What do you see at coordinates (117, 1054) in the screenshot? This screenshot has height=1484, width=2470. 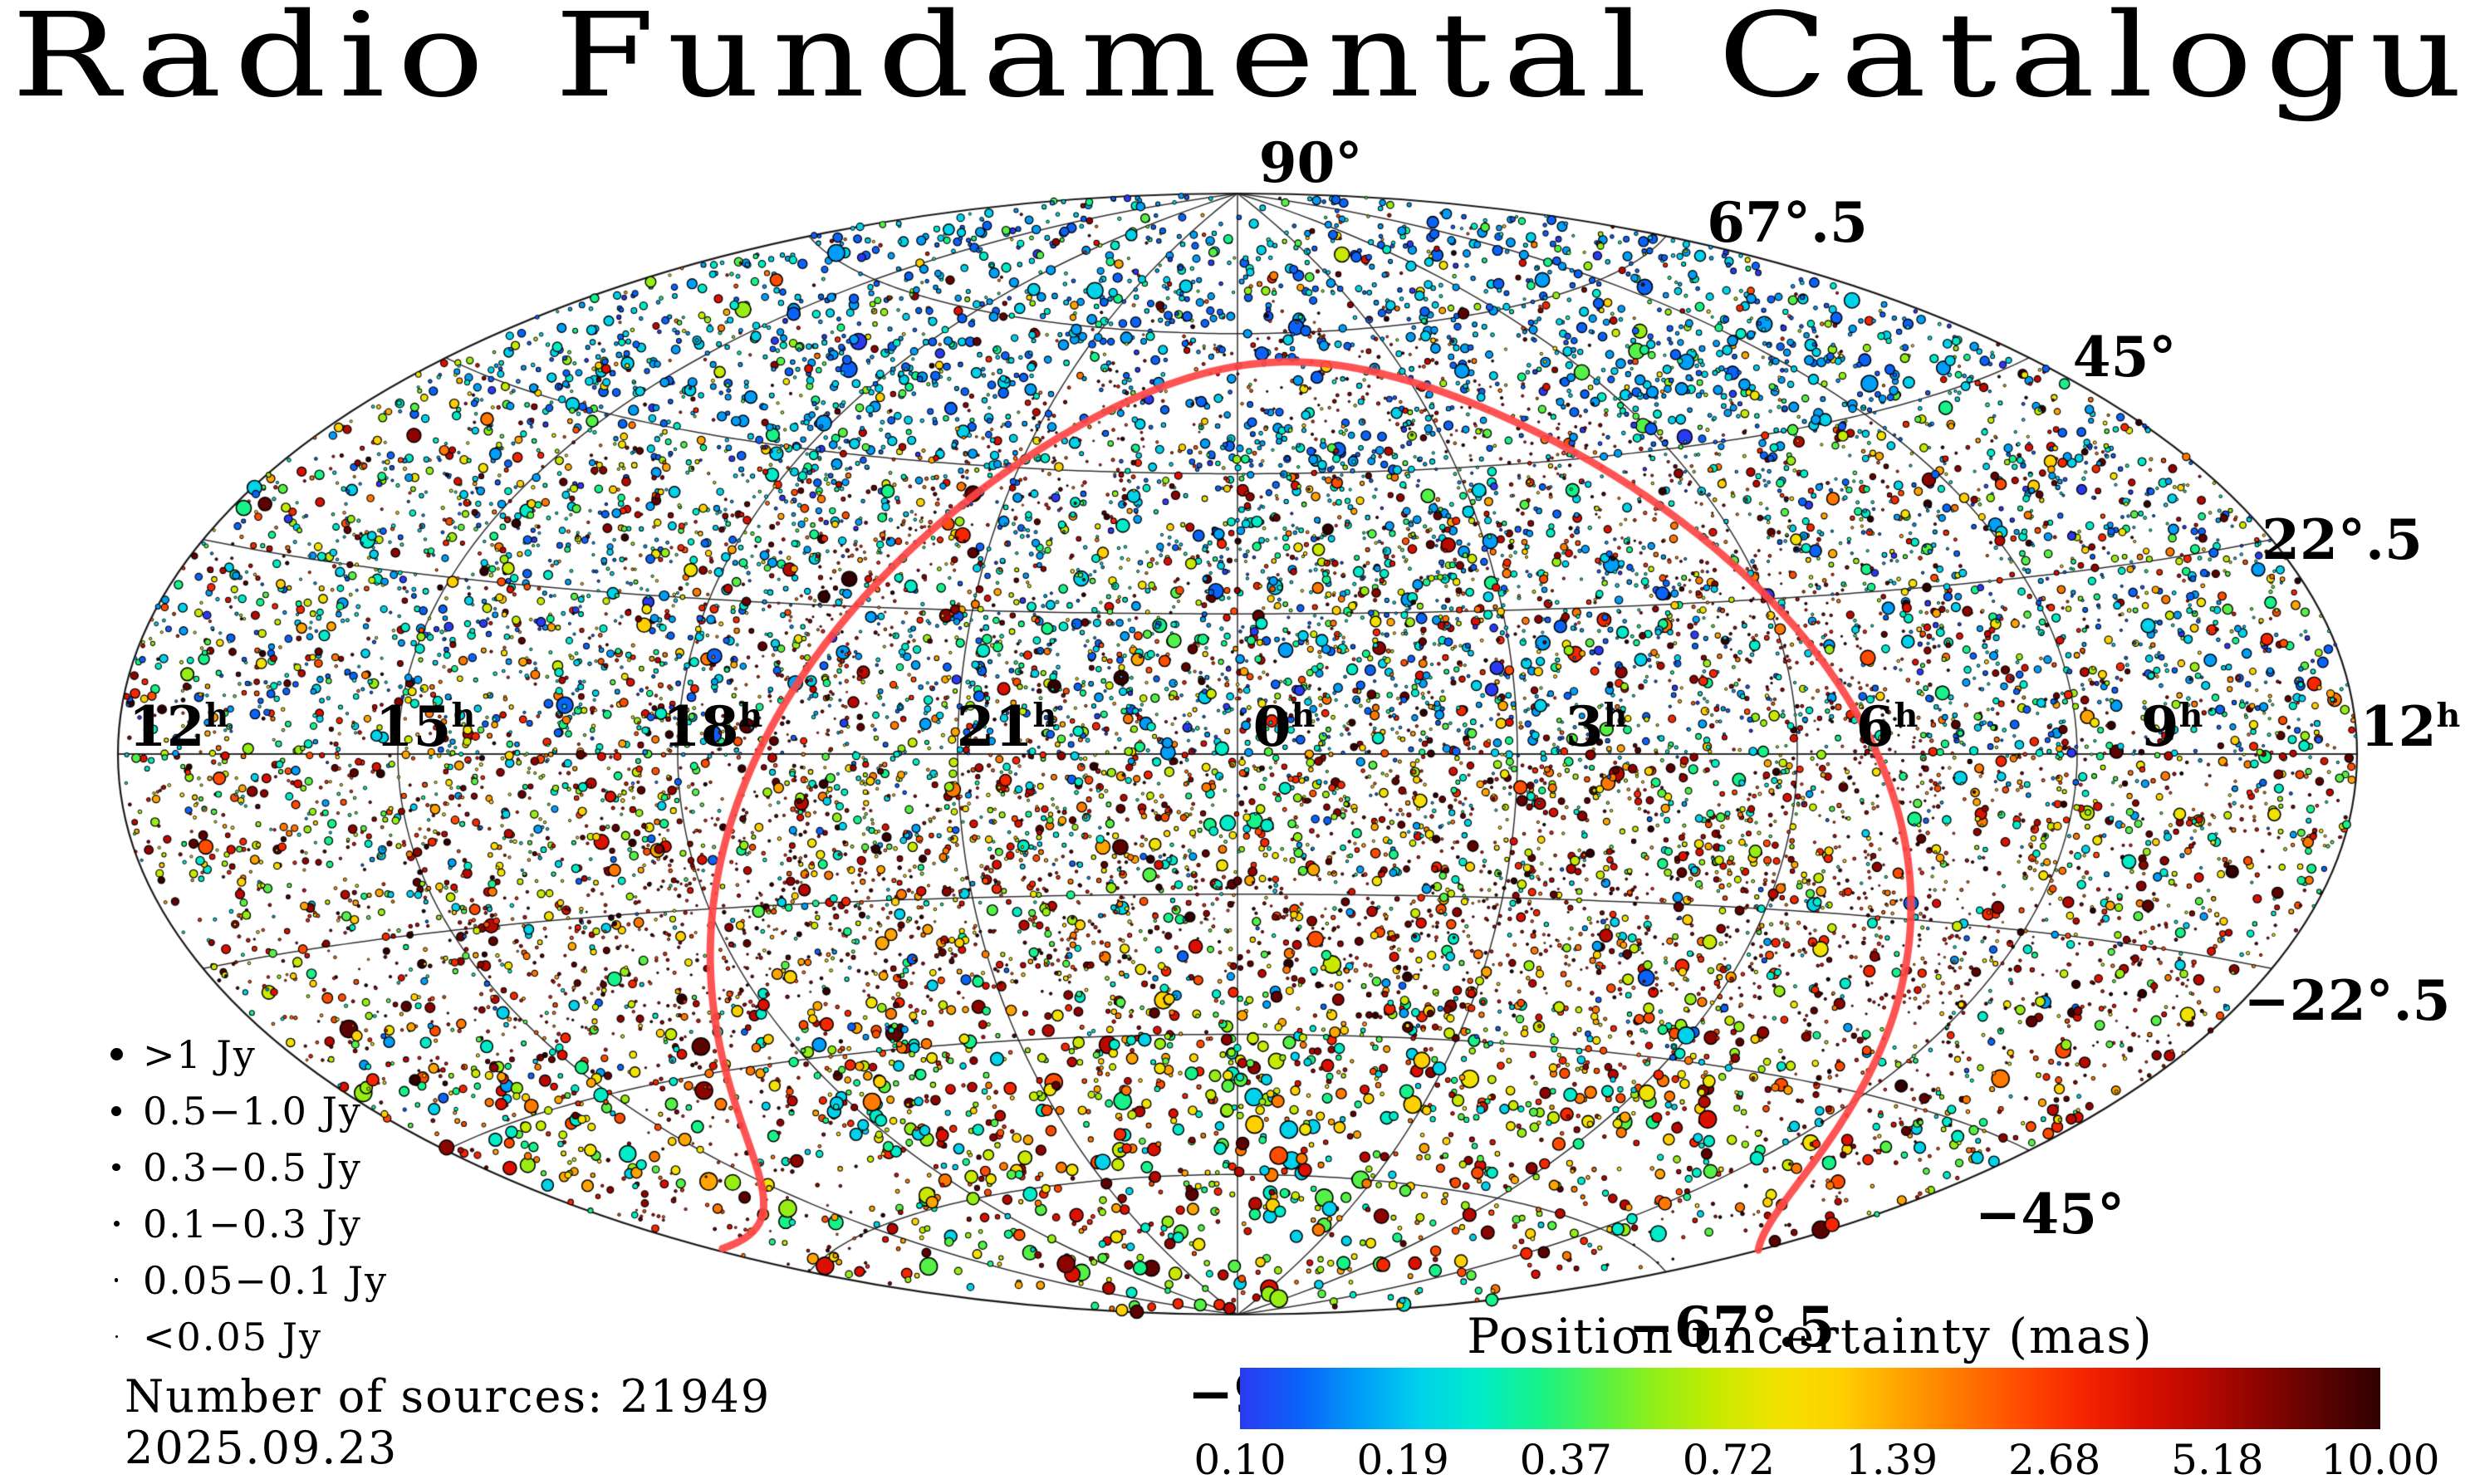 I see `legend-dot-gt1jy` at bounding box center [117, 1054].